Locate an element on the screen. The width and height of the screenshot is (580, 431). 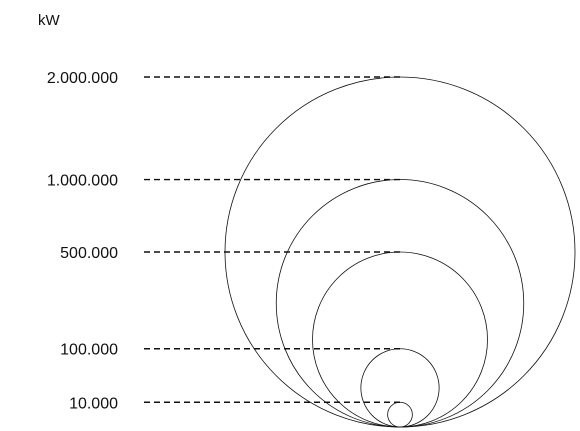
tick-labels: 2.000.000 1.000.000 500.000 100.000 10.000 is located at coordinates (82, 241).